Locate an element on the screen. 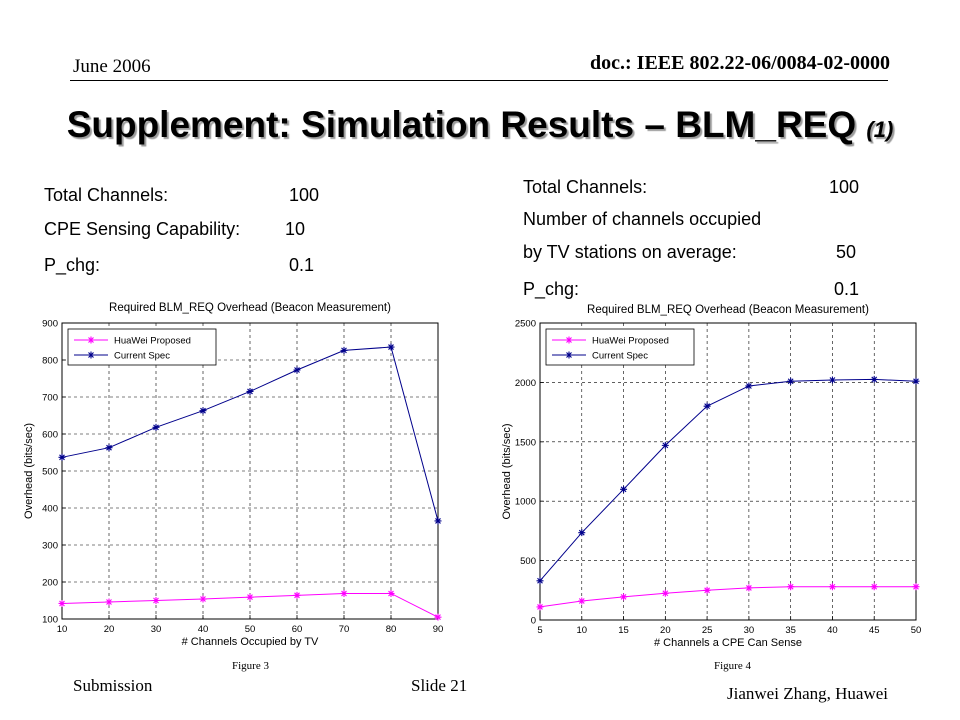 This screenshot has width=960, height=720. x-tick-label: 15 is located at coordinates (623, 630).